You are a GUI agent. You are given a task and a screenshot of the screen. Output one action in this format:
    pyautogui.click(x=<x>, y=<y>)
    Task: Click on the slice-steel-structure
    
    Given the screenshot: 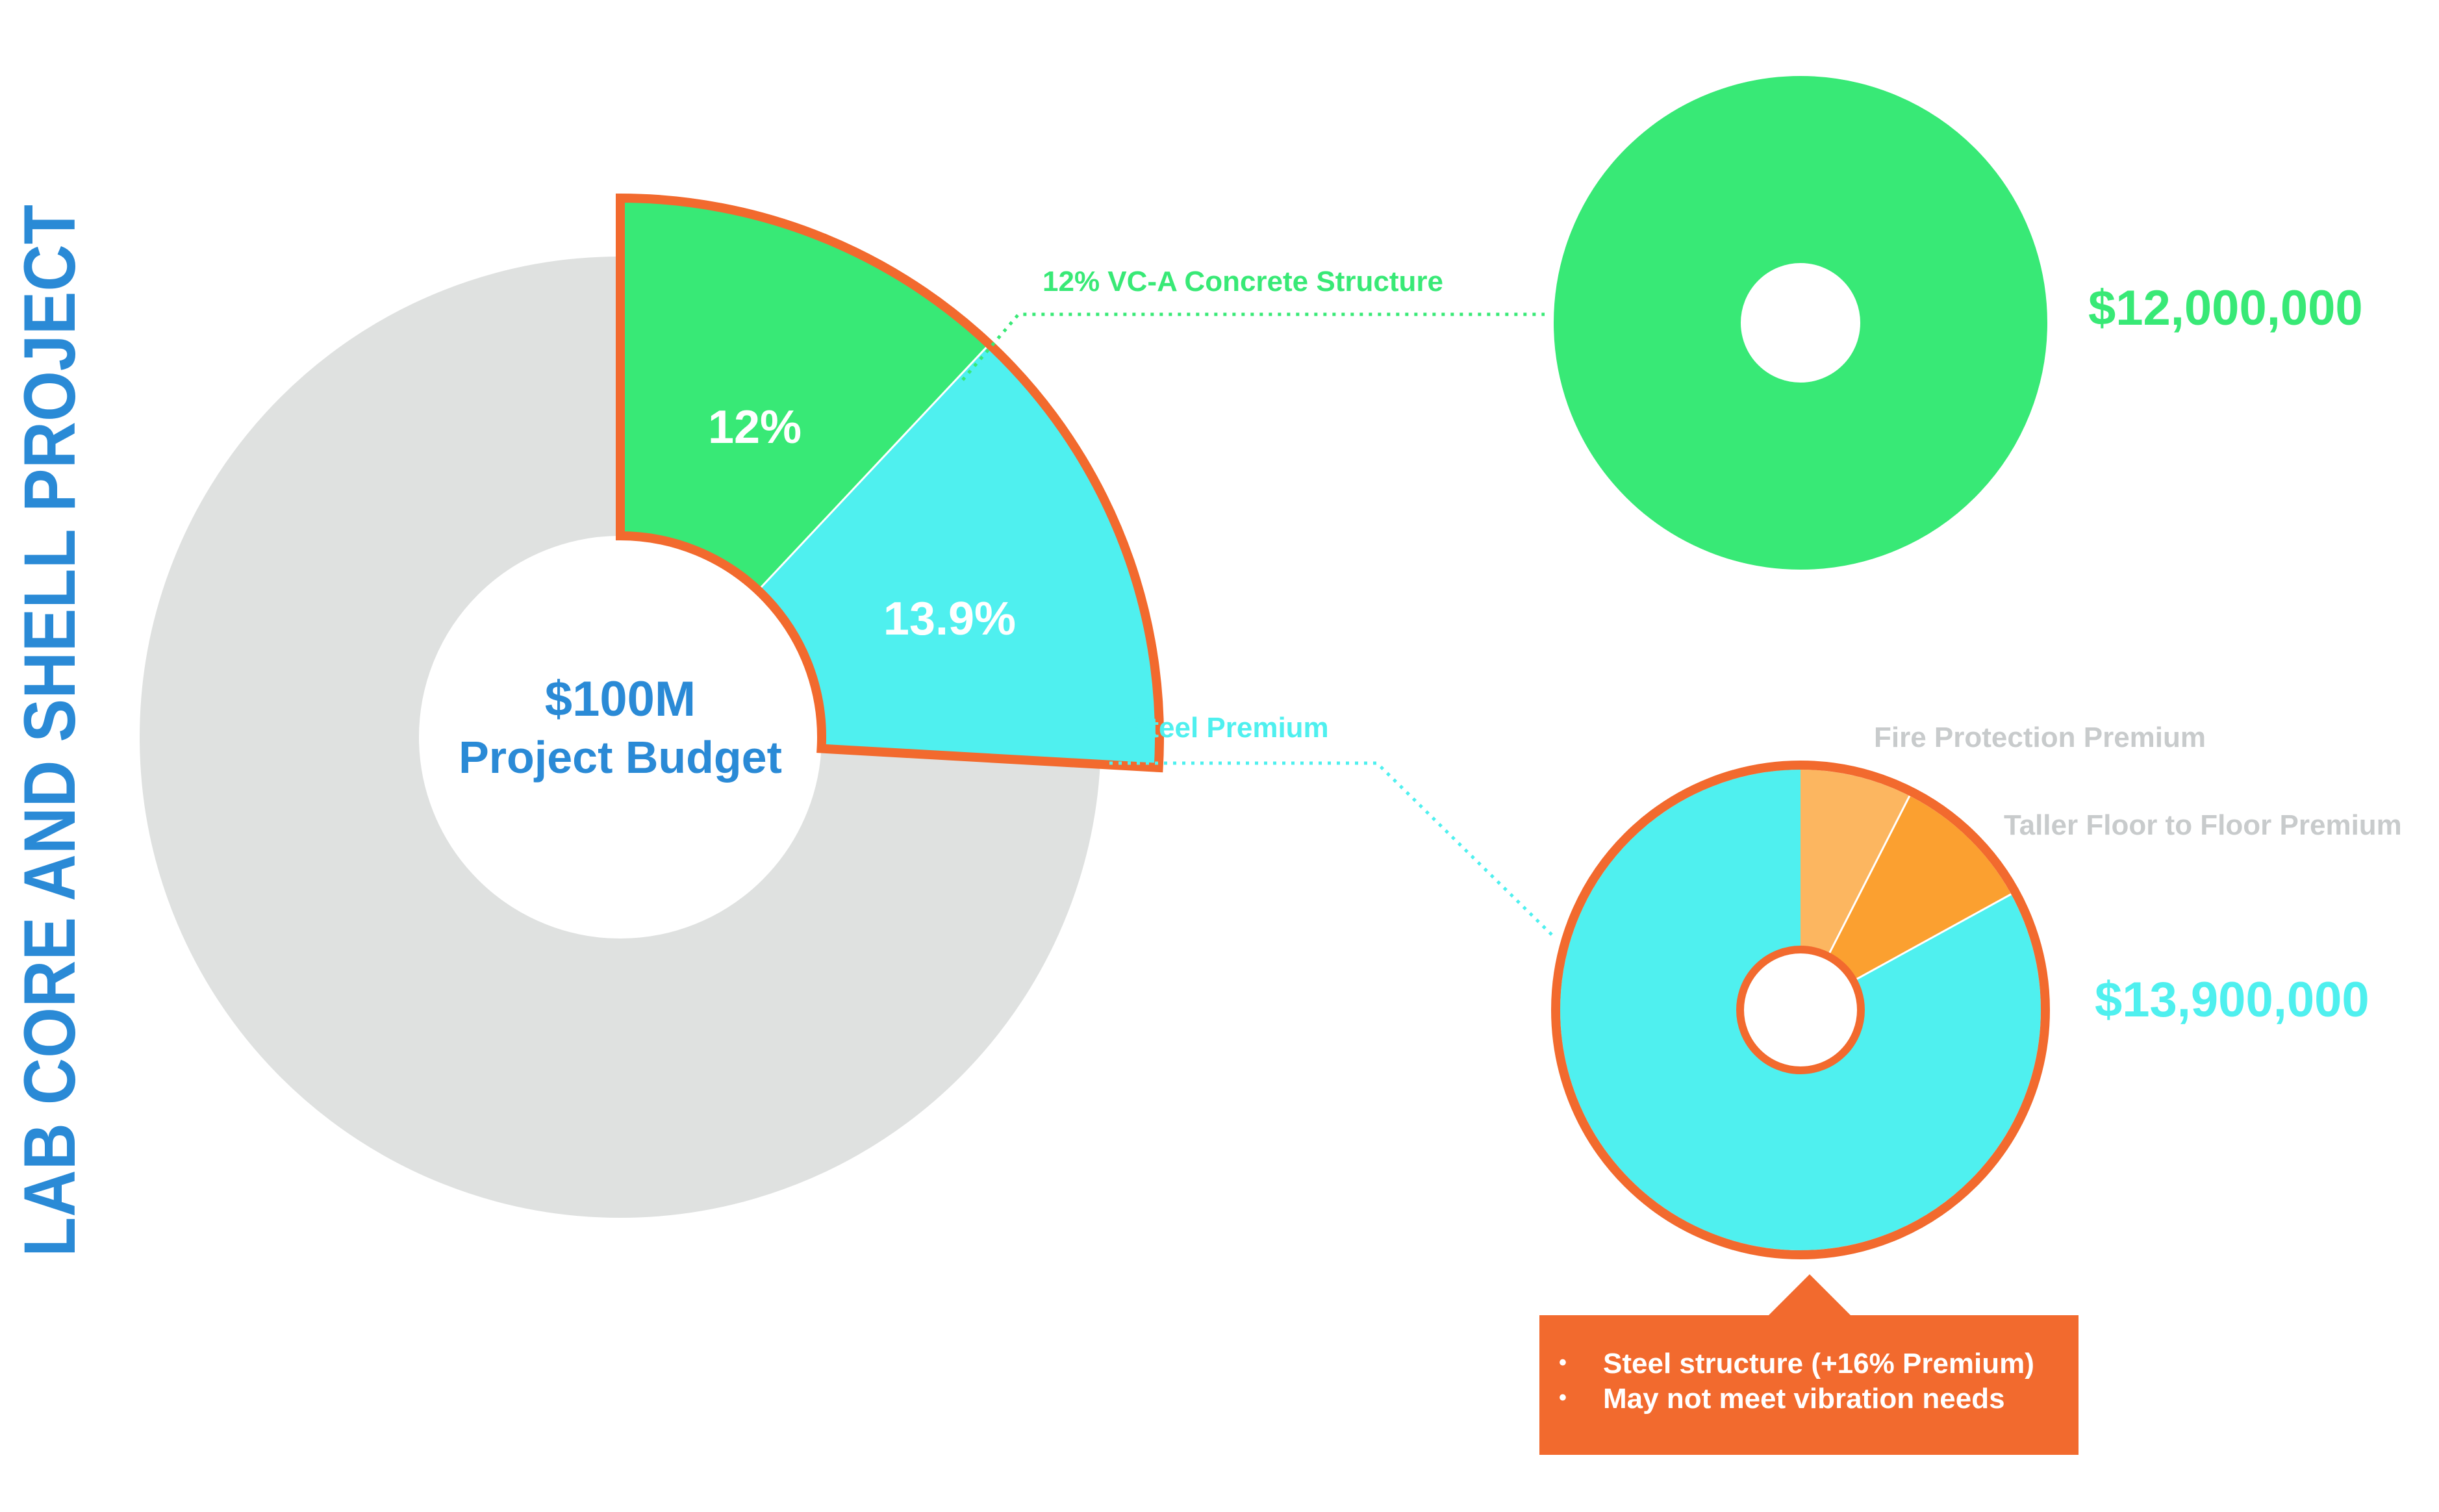 What is the action you would take?
    pyautogui.click(x=1800, y=1010)
    